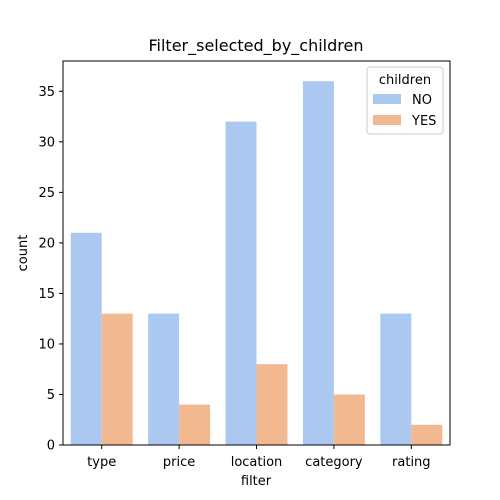  I want to click on bar-no-category, so click(318, 263).